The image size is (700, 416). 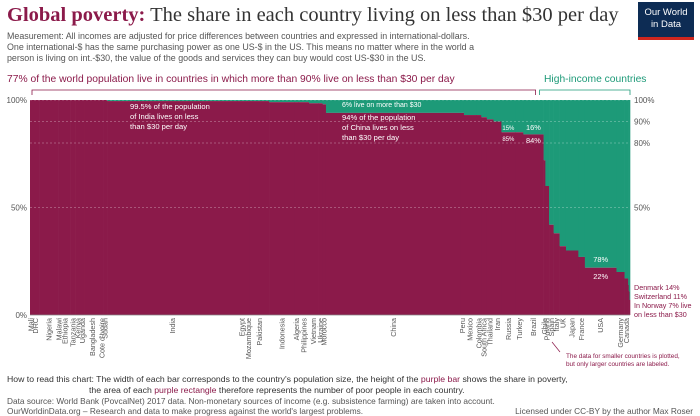 I want to click on country-label-11: India, so click(x=172, y=326).